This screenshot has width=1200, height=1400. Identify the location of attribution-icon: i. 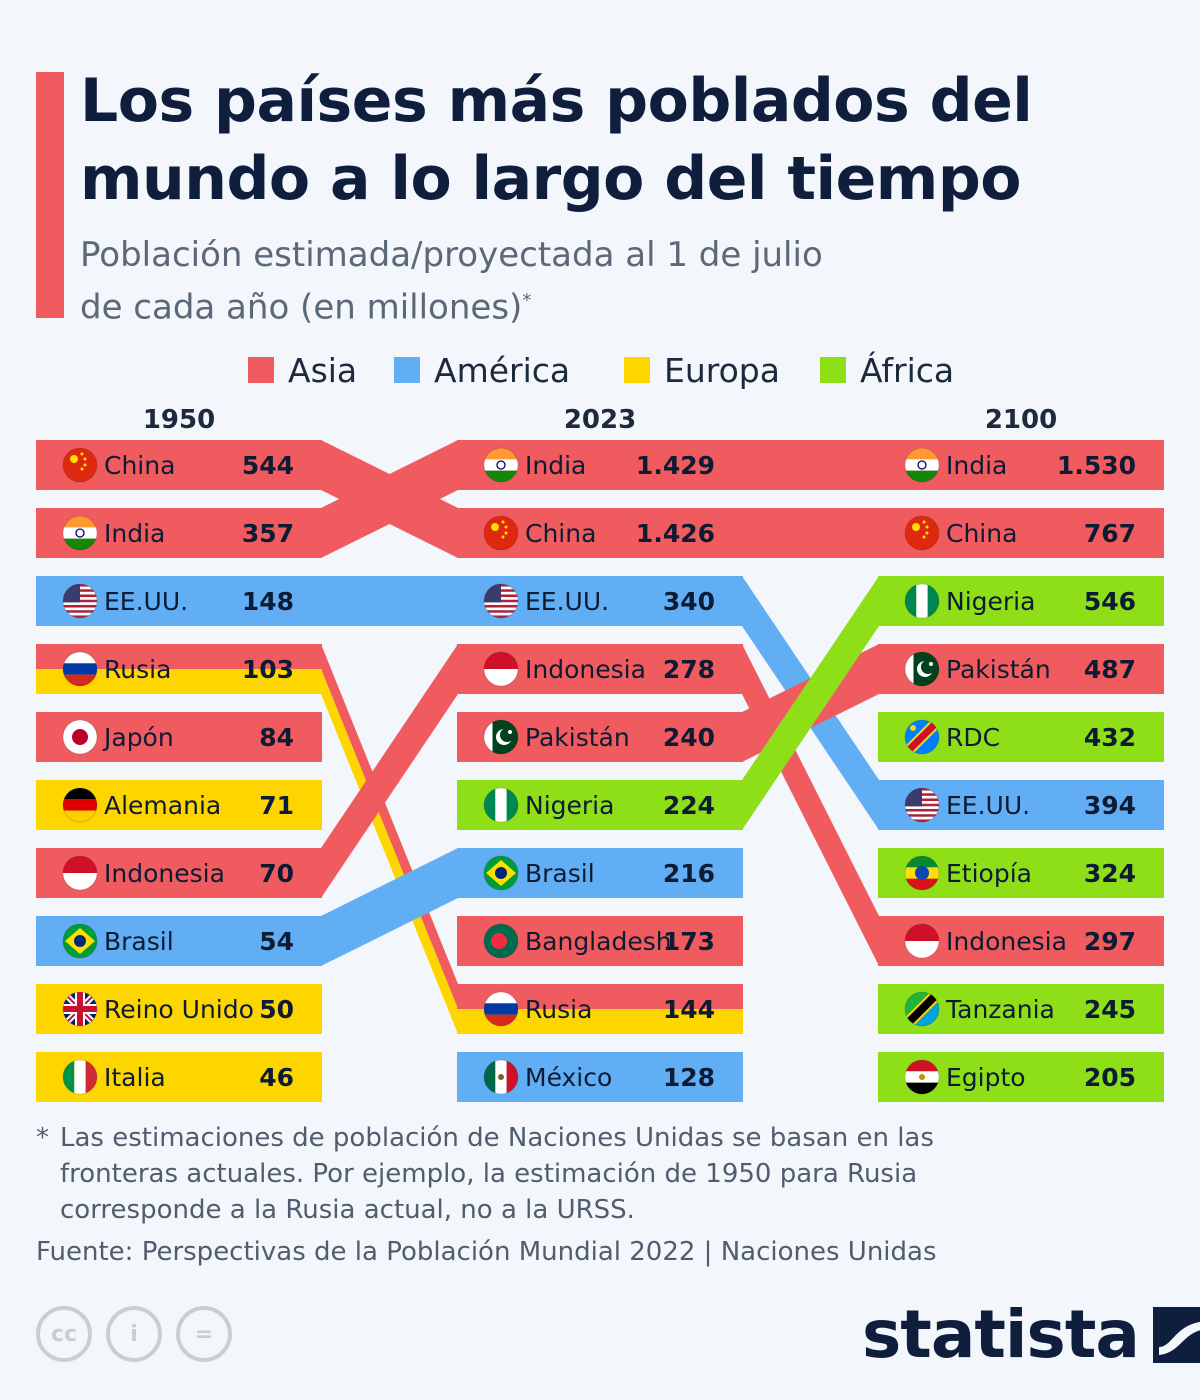
(134, 1334).